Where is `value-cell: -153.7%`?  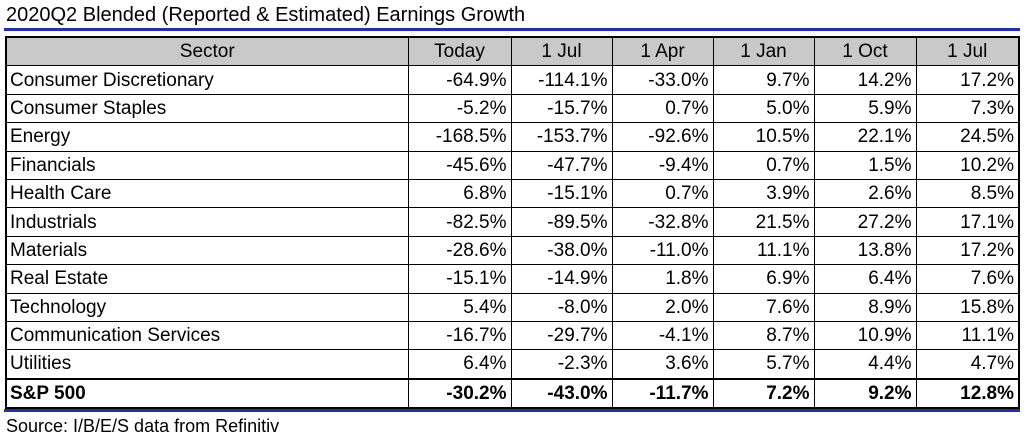 value-cell: -153.7% is located at coordinates (561, 137).